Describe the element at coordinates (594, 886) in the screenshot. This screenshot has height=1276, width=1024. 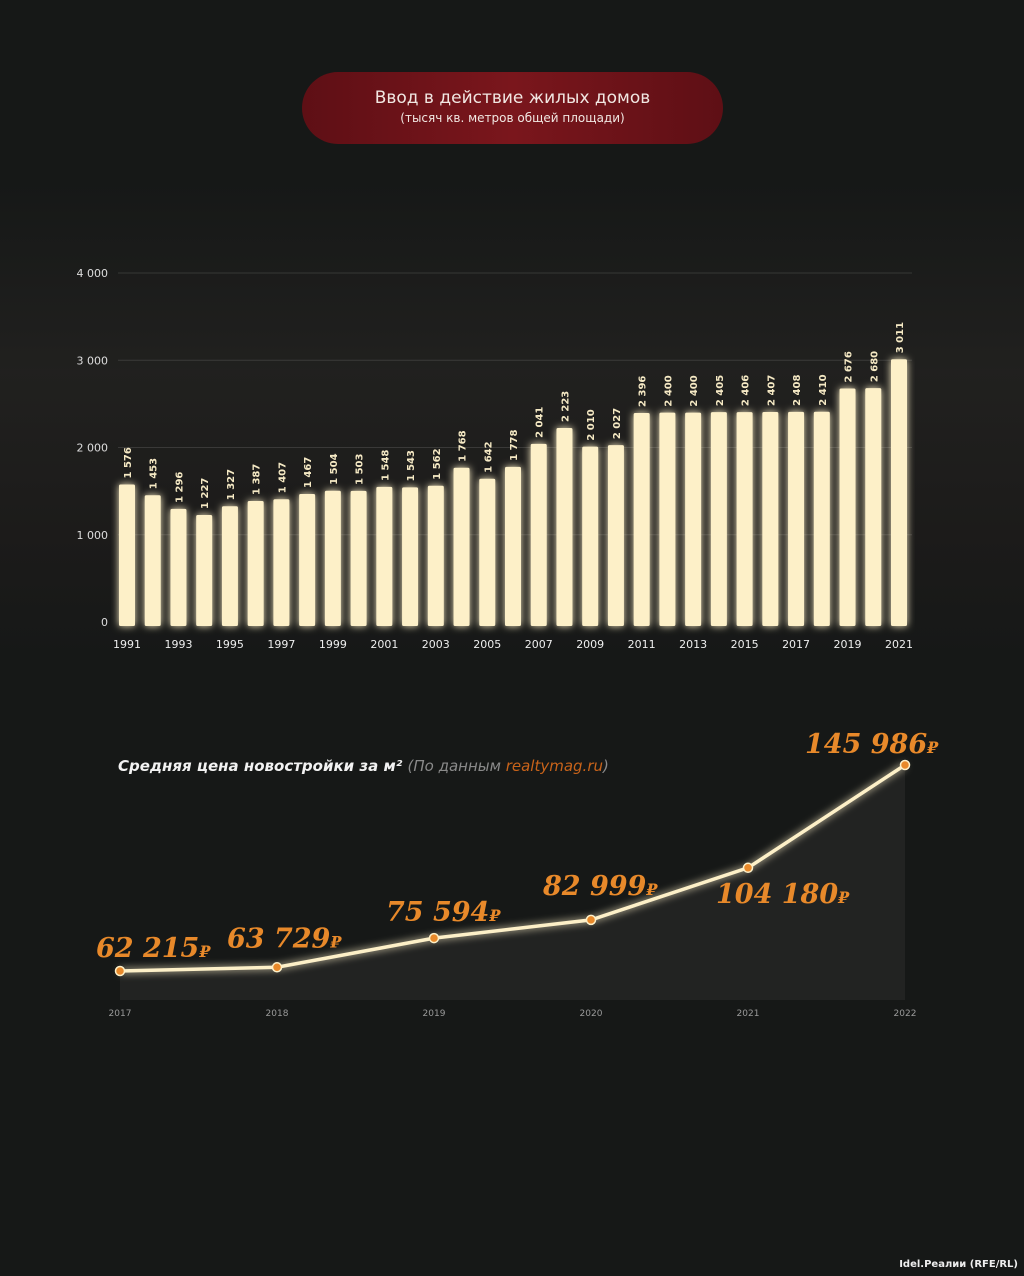
I see `price-value: 82 999` at that location.